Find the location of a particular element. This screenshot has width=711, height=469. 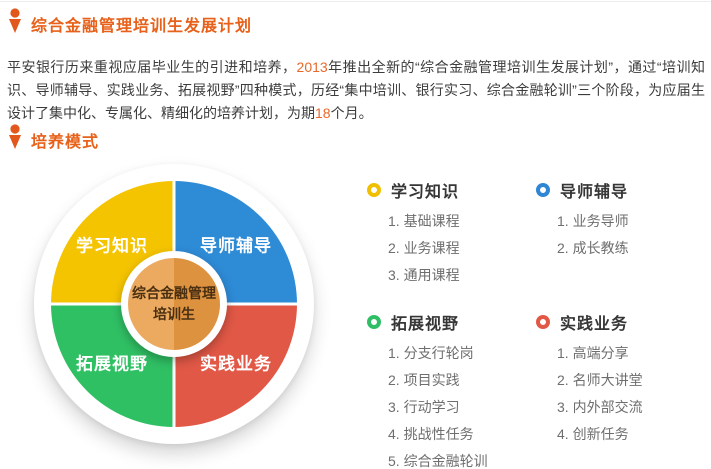

list-item: 1. 分支行轮岗 is located at coordinates (431, 353).